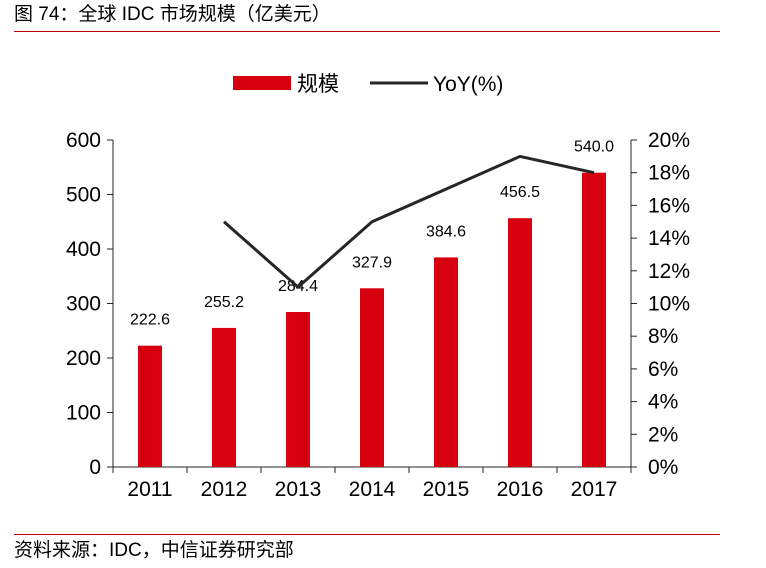  I want to click on right-y-tick-label: 0%, so click(663, 467).